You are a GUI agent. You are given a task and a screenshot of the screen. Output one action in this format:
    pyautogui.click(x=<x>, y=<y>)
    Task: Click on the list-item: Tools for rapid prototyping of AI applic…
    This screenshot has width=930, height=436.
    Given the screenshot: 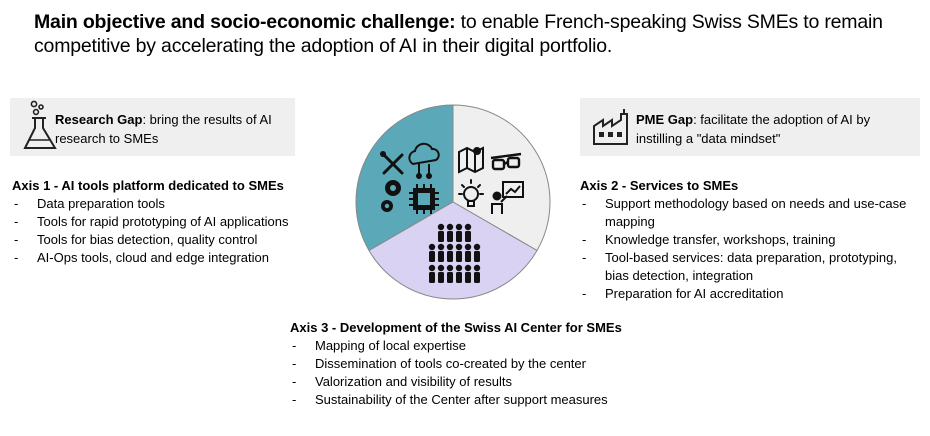 What is the action you would take?
    pyautogui.click(x=177, y=222)
    